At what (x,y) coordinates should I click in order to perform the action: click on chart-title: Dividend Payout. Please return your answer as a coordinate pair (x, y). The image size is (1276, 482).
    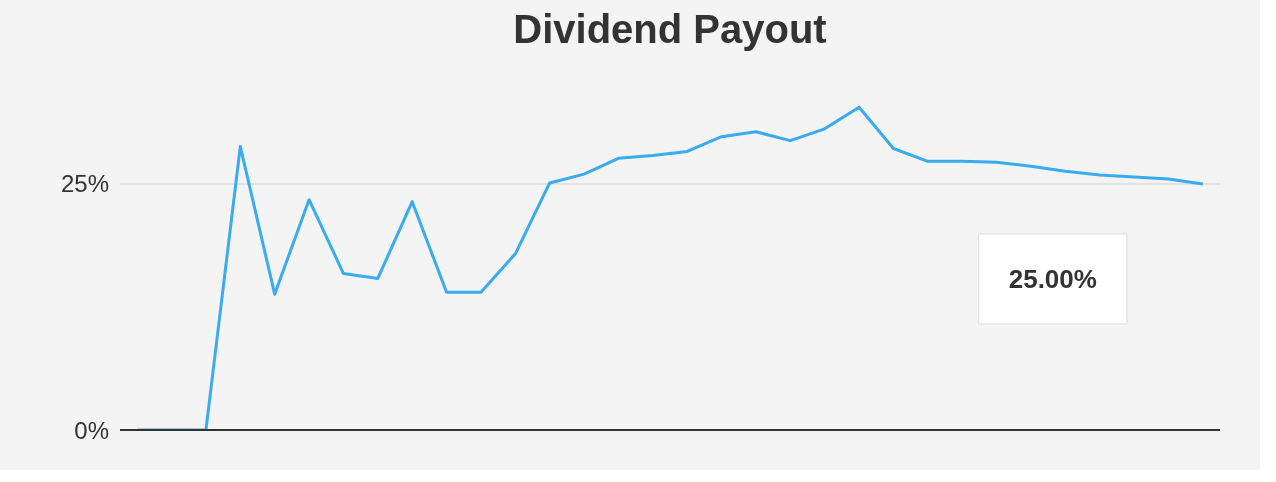
    Looking at the image, I should click on (670, 29).